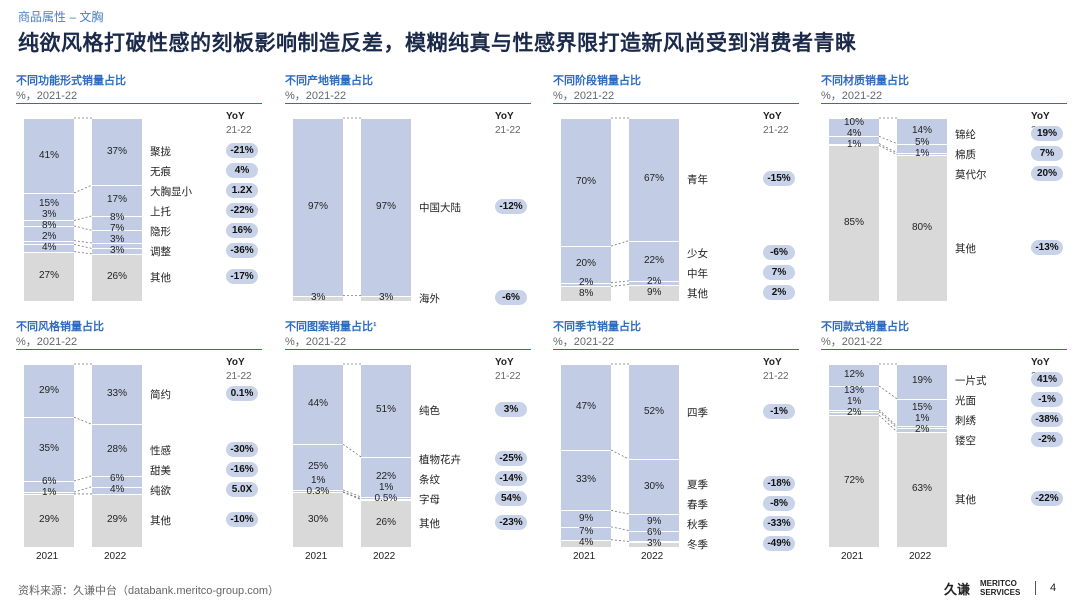 The image size is (1080, 607). I want to click on segment-value-label: 67%, so click(654, 179).